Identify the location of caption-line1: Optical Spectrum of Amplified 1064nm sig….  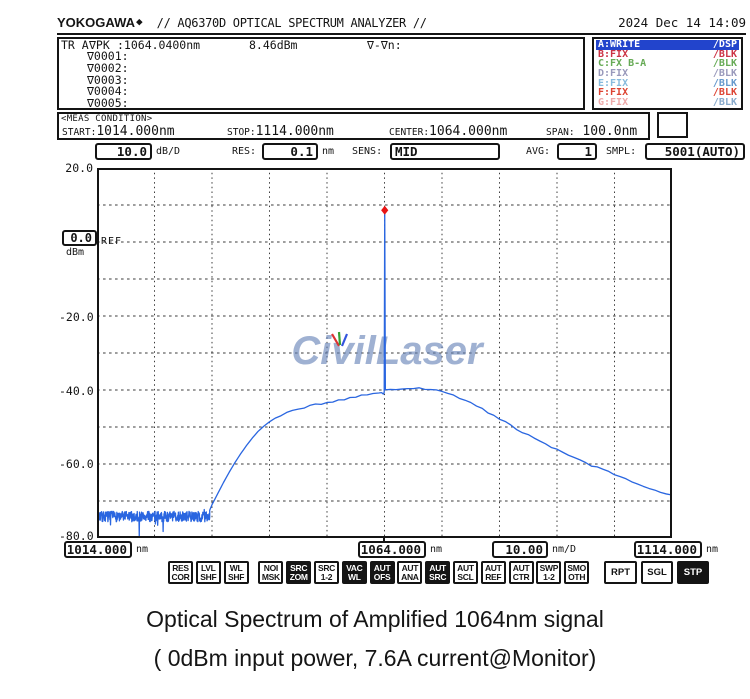
(375, 619).